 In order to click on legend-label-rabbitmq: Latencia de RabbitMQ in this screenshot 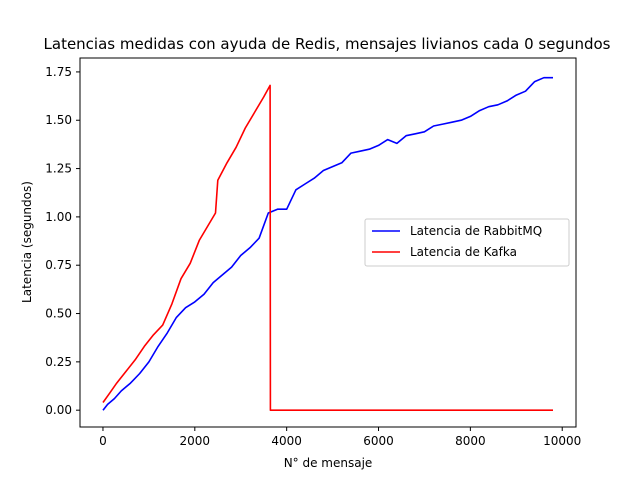, I will do `click(476, 231)`.